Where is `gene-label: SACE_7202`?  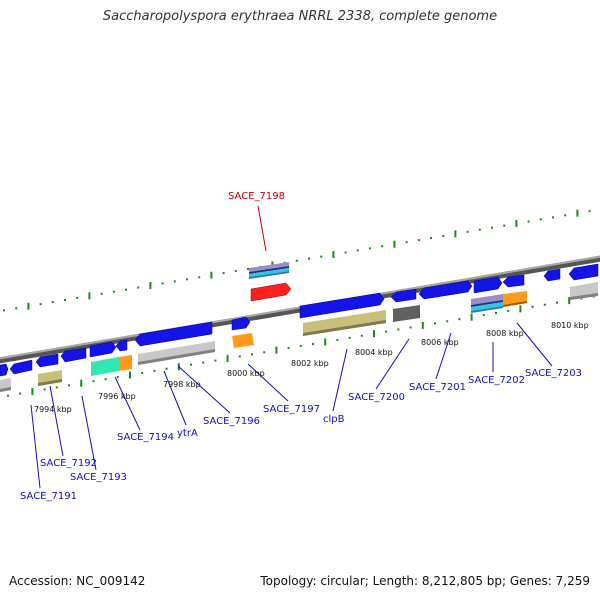
gene-label: SACE_7202 is located at coordinates (496, 380).